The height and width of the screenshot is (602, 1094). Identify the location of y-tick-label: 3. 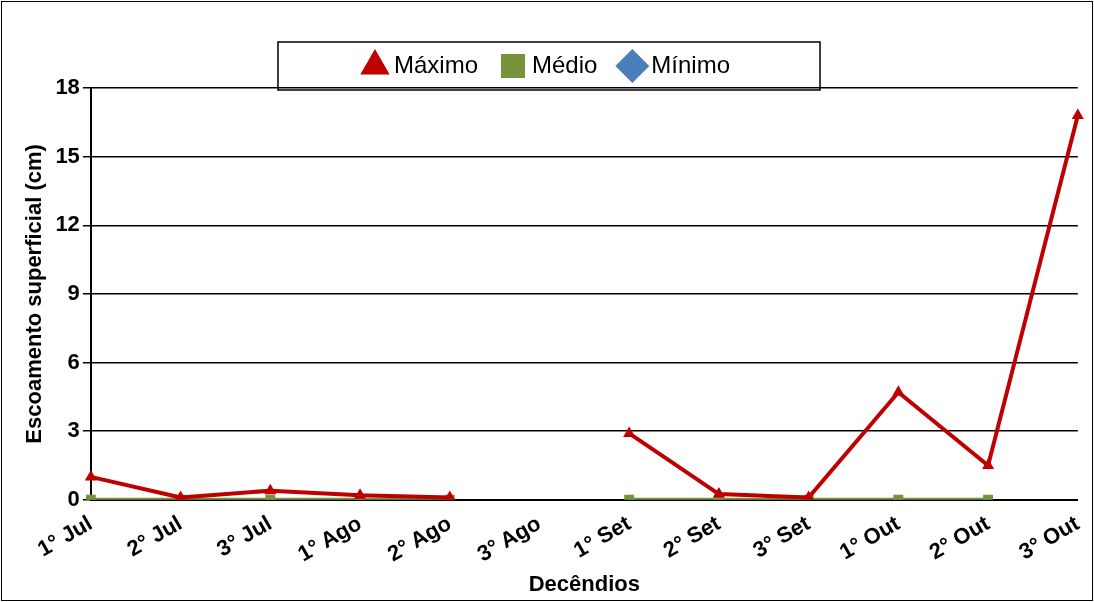
(73, 430).